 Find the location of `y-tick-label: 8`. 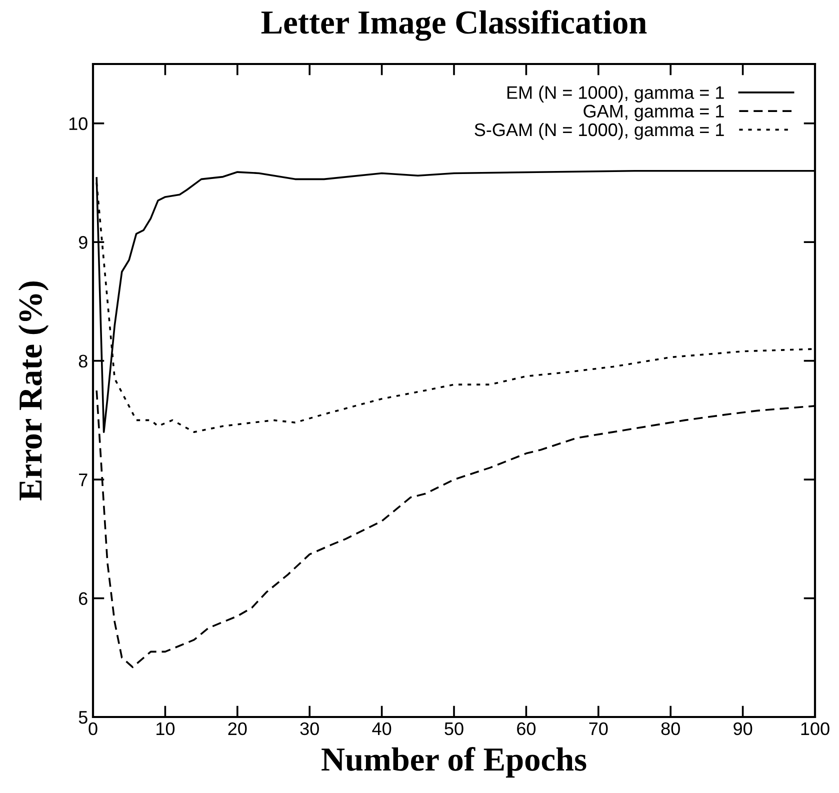

y-tick-label: 8 is located at coordinates (83, 361).